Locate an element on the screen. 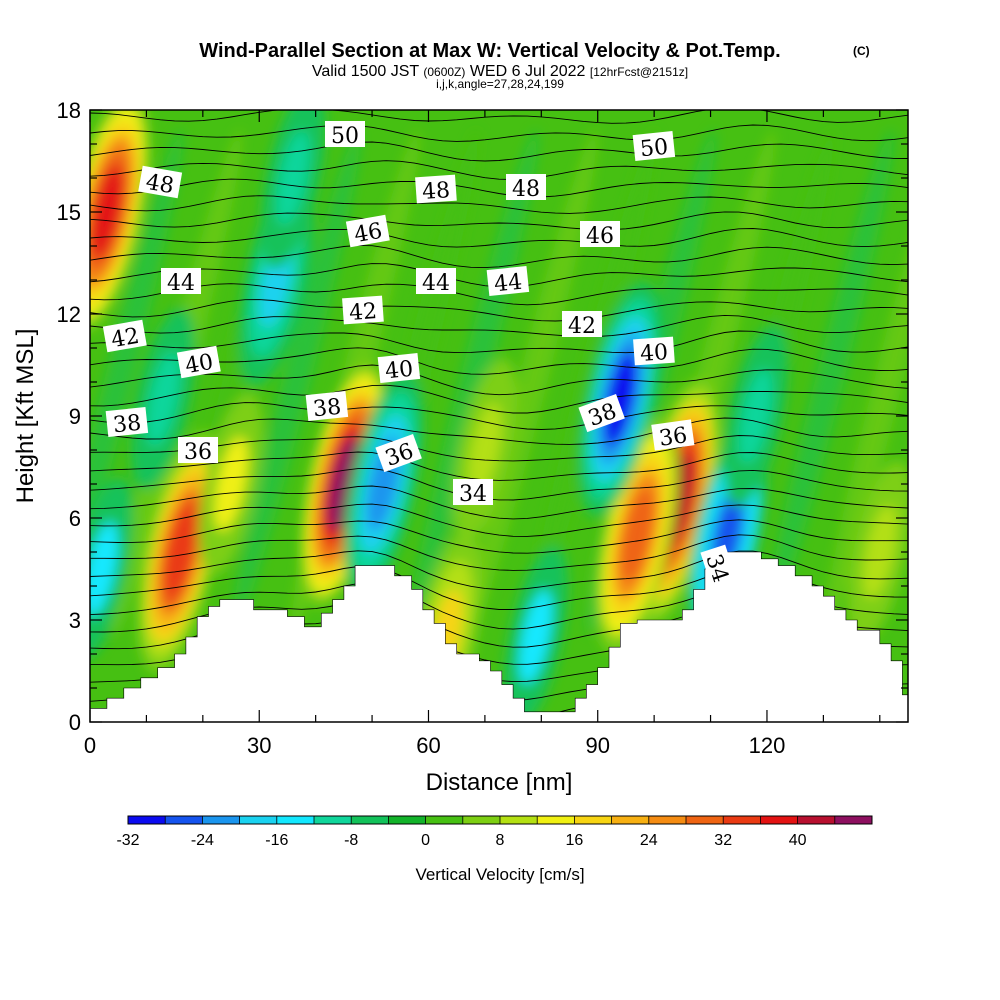  colorbar-tick-label: 32 is located at coordinates (723, 840).